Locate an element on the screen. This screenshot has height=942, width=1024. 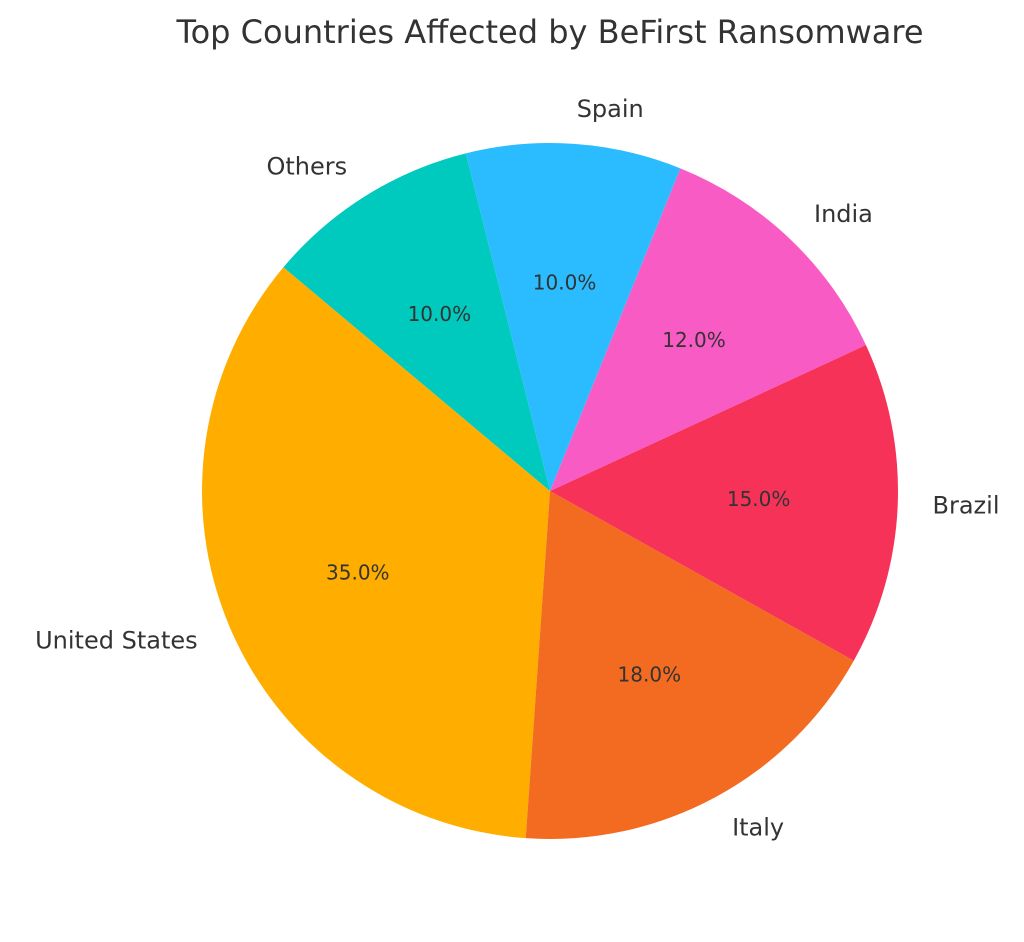
pie-slice-spain is located at coordinates (573, 317).